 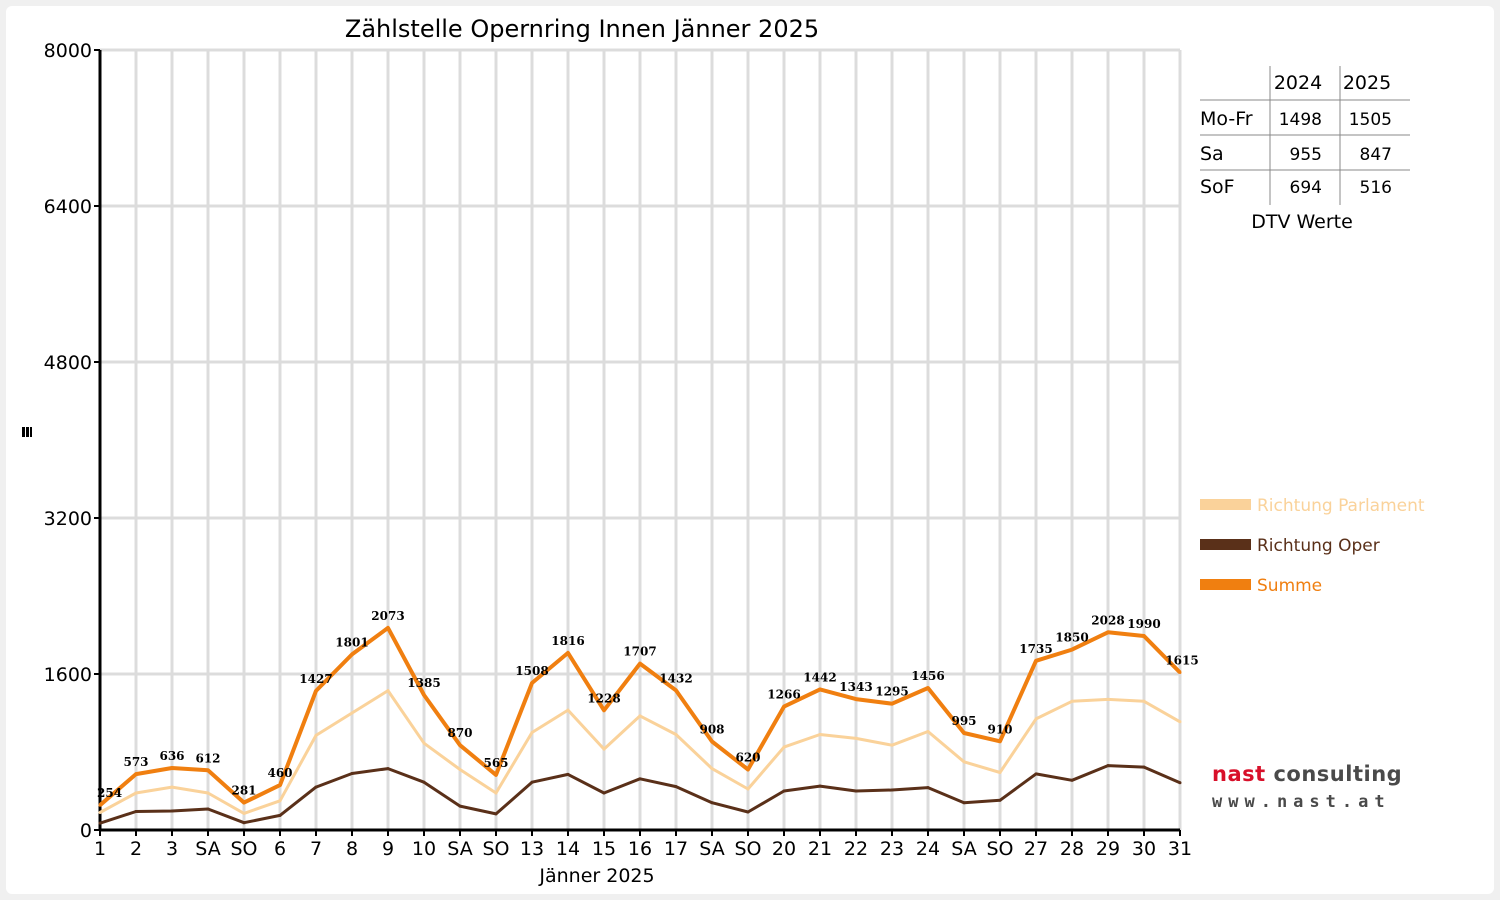 I want to click on x-tick-label: 24, so click(x=928, y=849).